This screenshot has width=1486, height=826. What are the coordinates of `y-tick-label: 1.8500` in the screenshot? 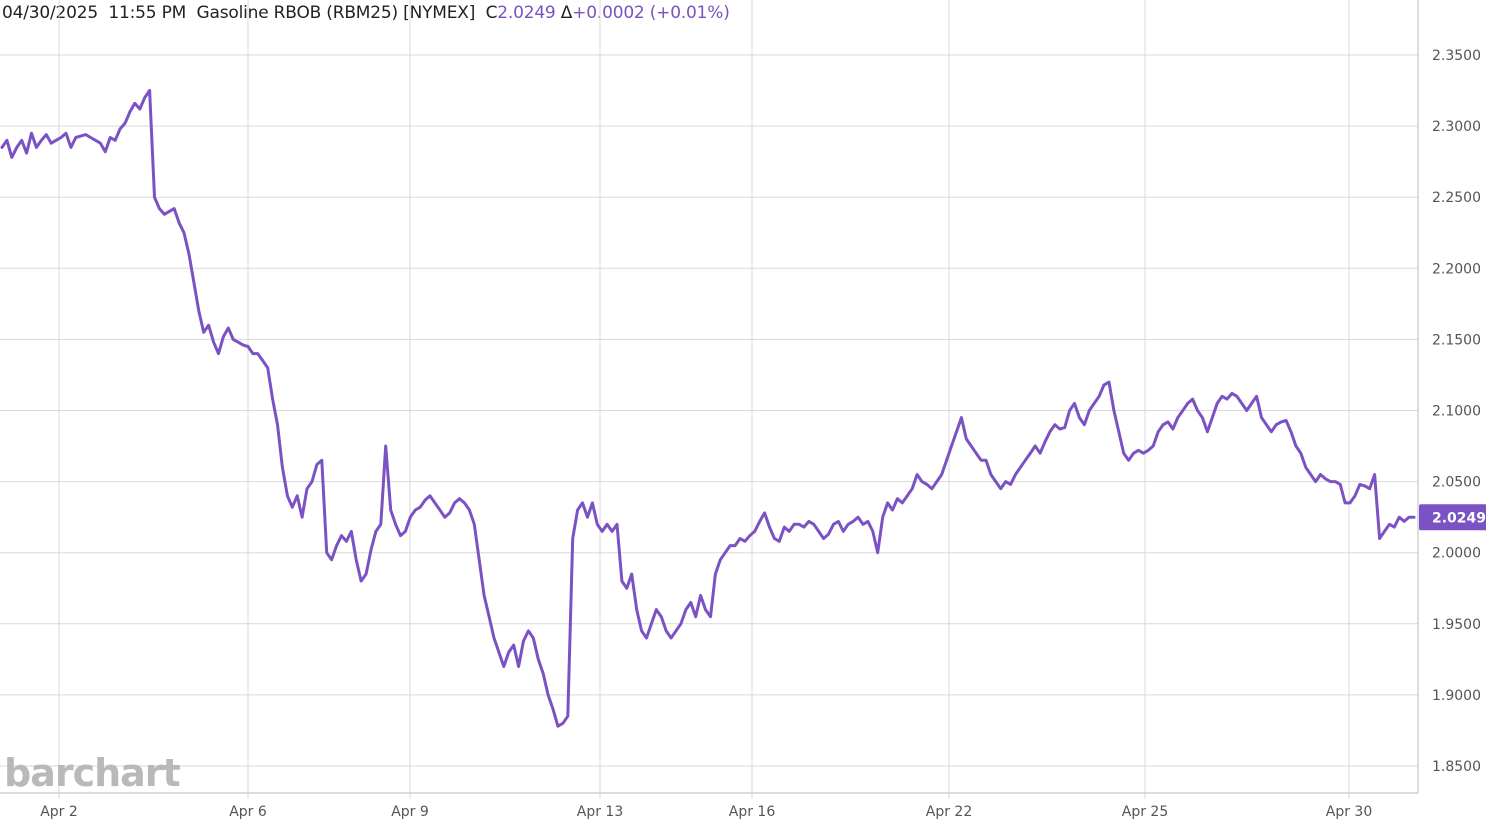 It's located at (1456, 767).